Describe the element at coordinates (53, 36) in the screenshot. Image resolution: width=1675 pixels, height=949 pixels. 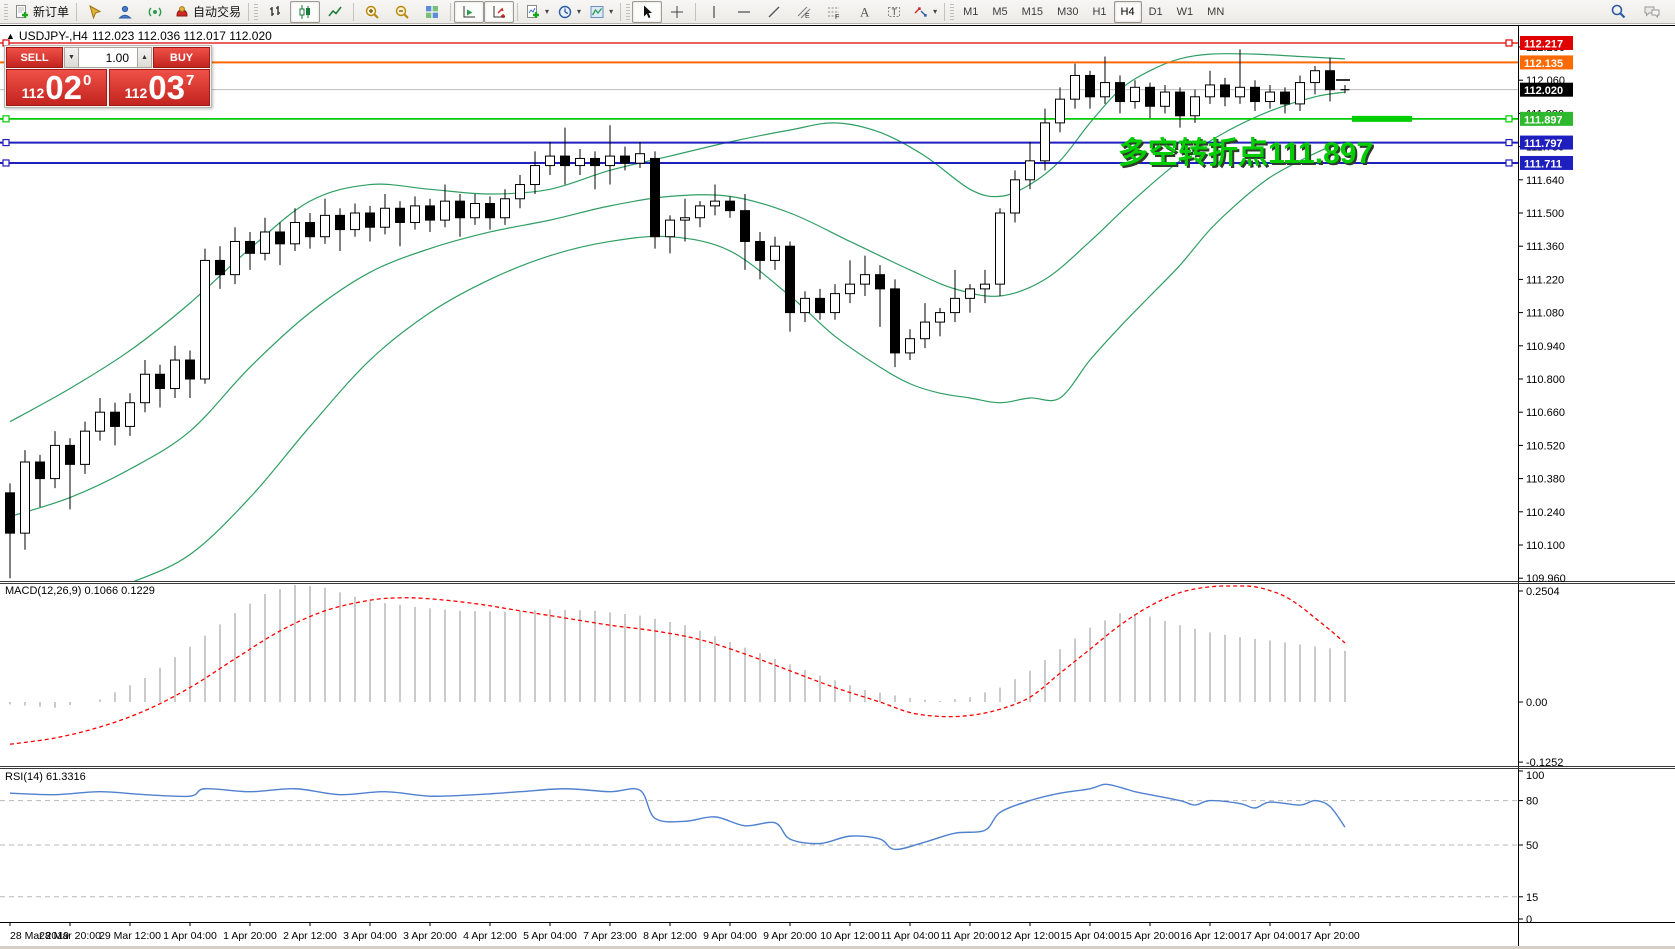
I see `chart-symbol-period: USDJPY-,H4` at that location.